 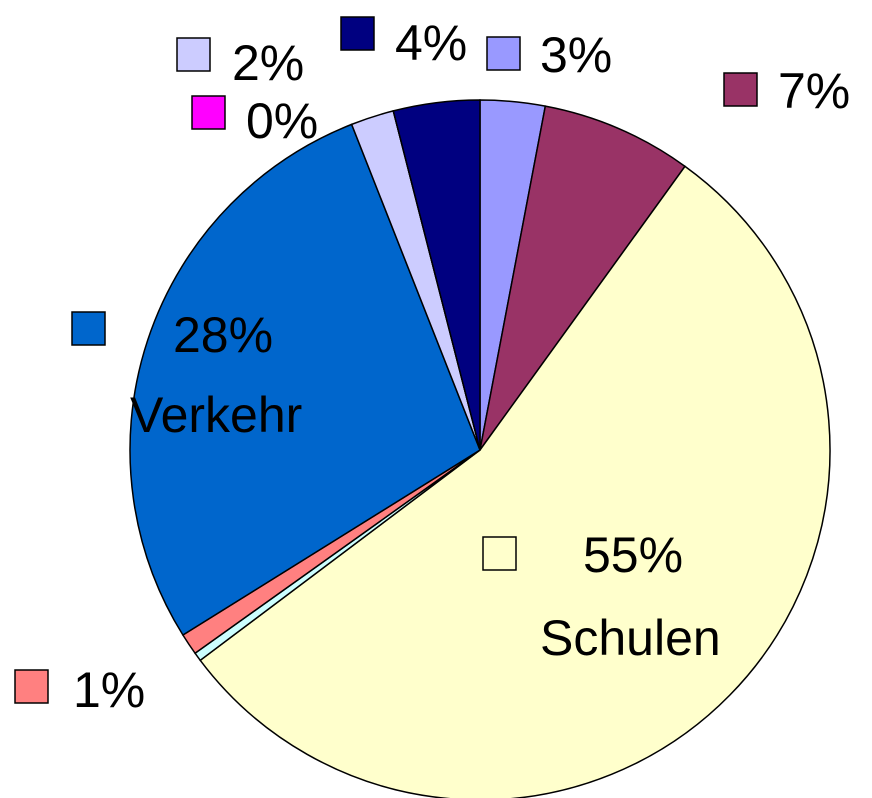 I want to click on category-label: Verkehr, so click(x=216, y=415).